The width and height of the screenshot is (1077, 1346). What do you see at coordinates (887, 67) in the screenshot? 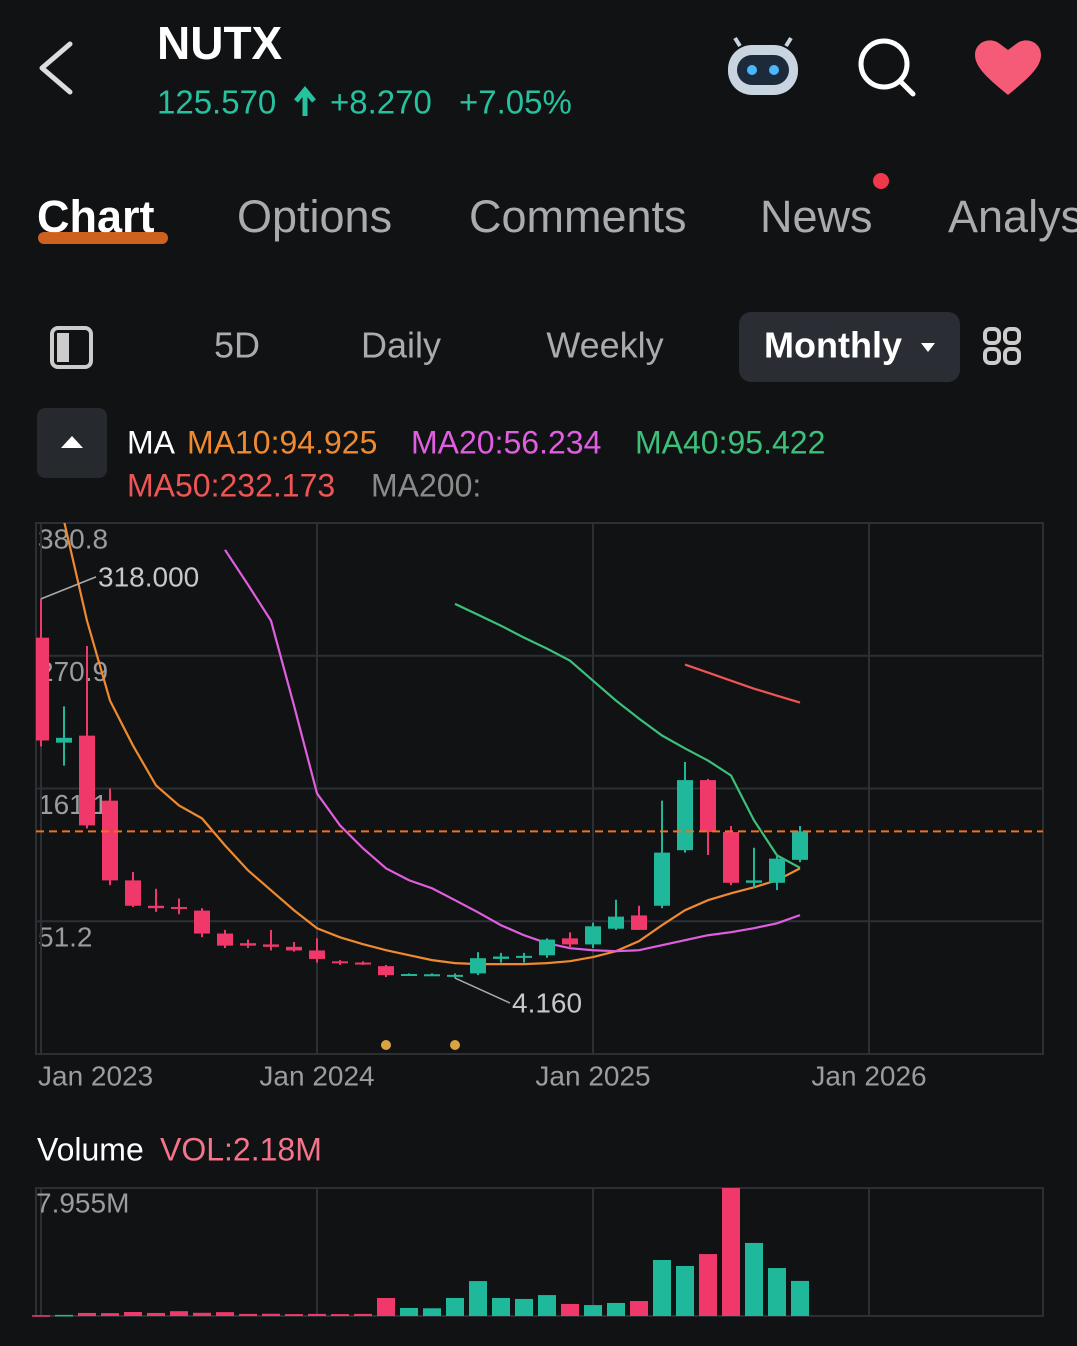
I see `search-icon` at bounding box center [887, 67].